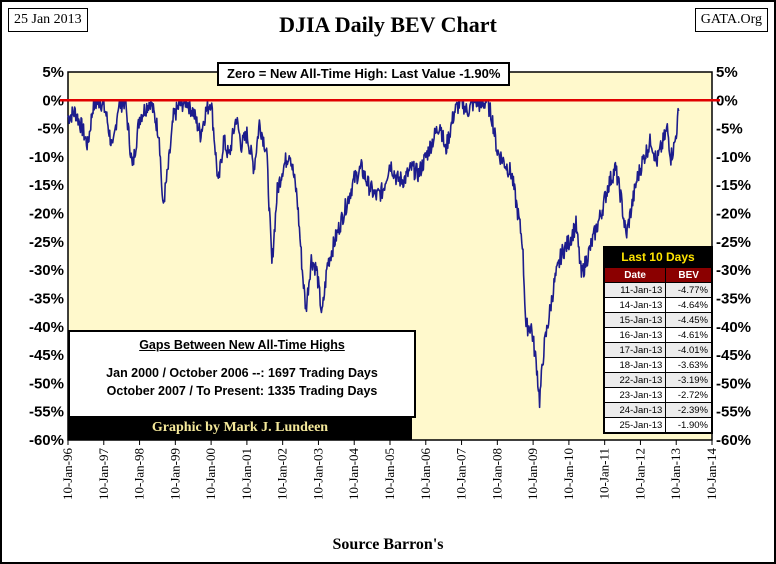 The image size is (776, 564). I want to click on x-tick-label: 10-Jan-03, so click(317, 474).